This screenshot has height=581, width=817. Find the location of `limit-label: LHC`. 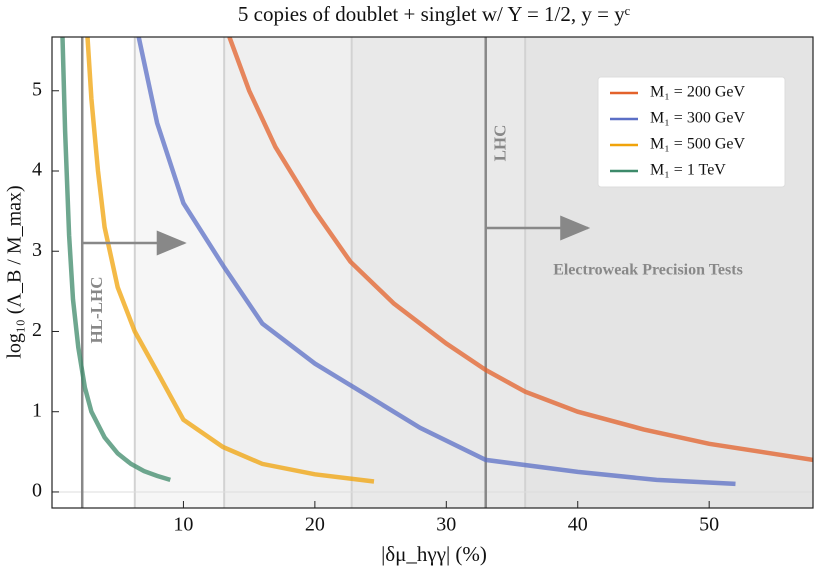

limit-label: LHC is located at coordinates (500, 143).